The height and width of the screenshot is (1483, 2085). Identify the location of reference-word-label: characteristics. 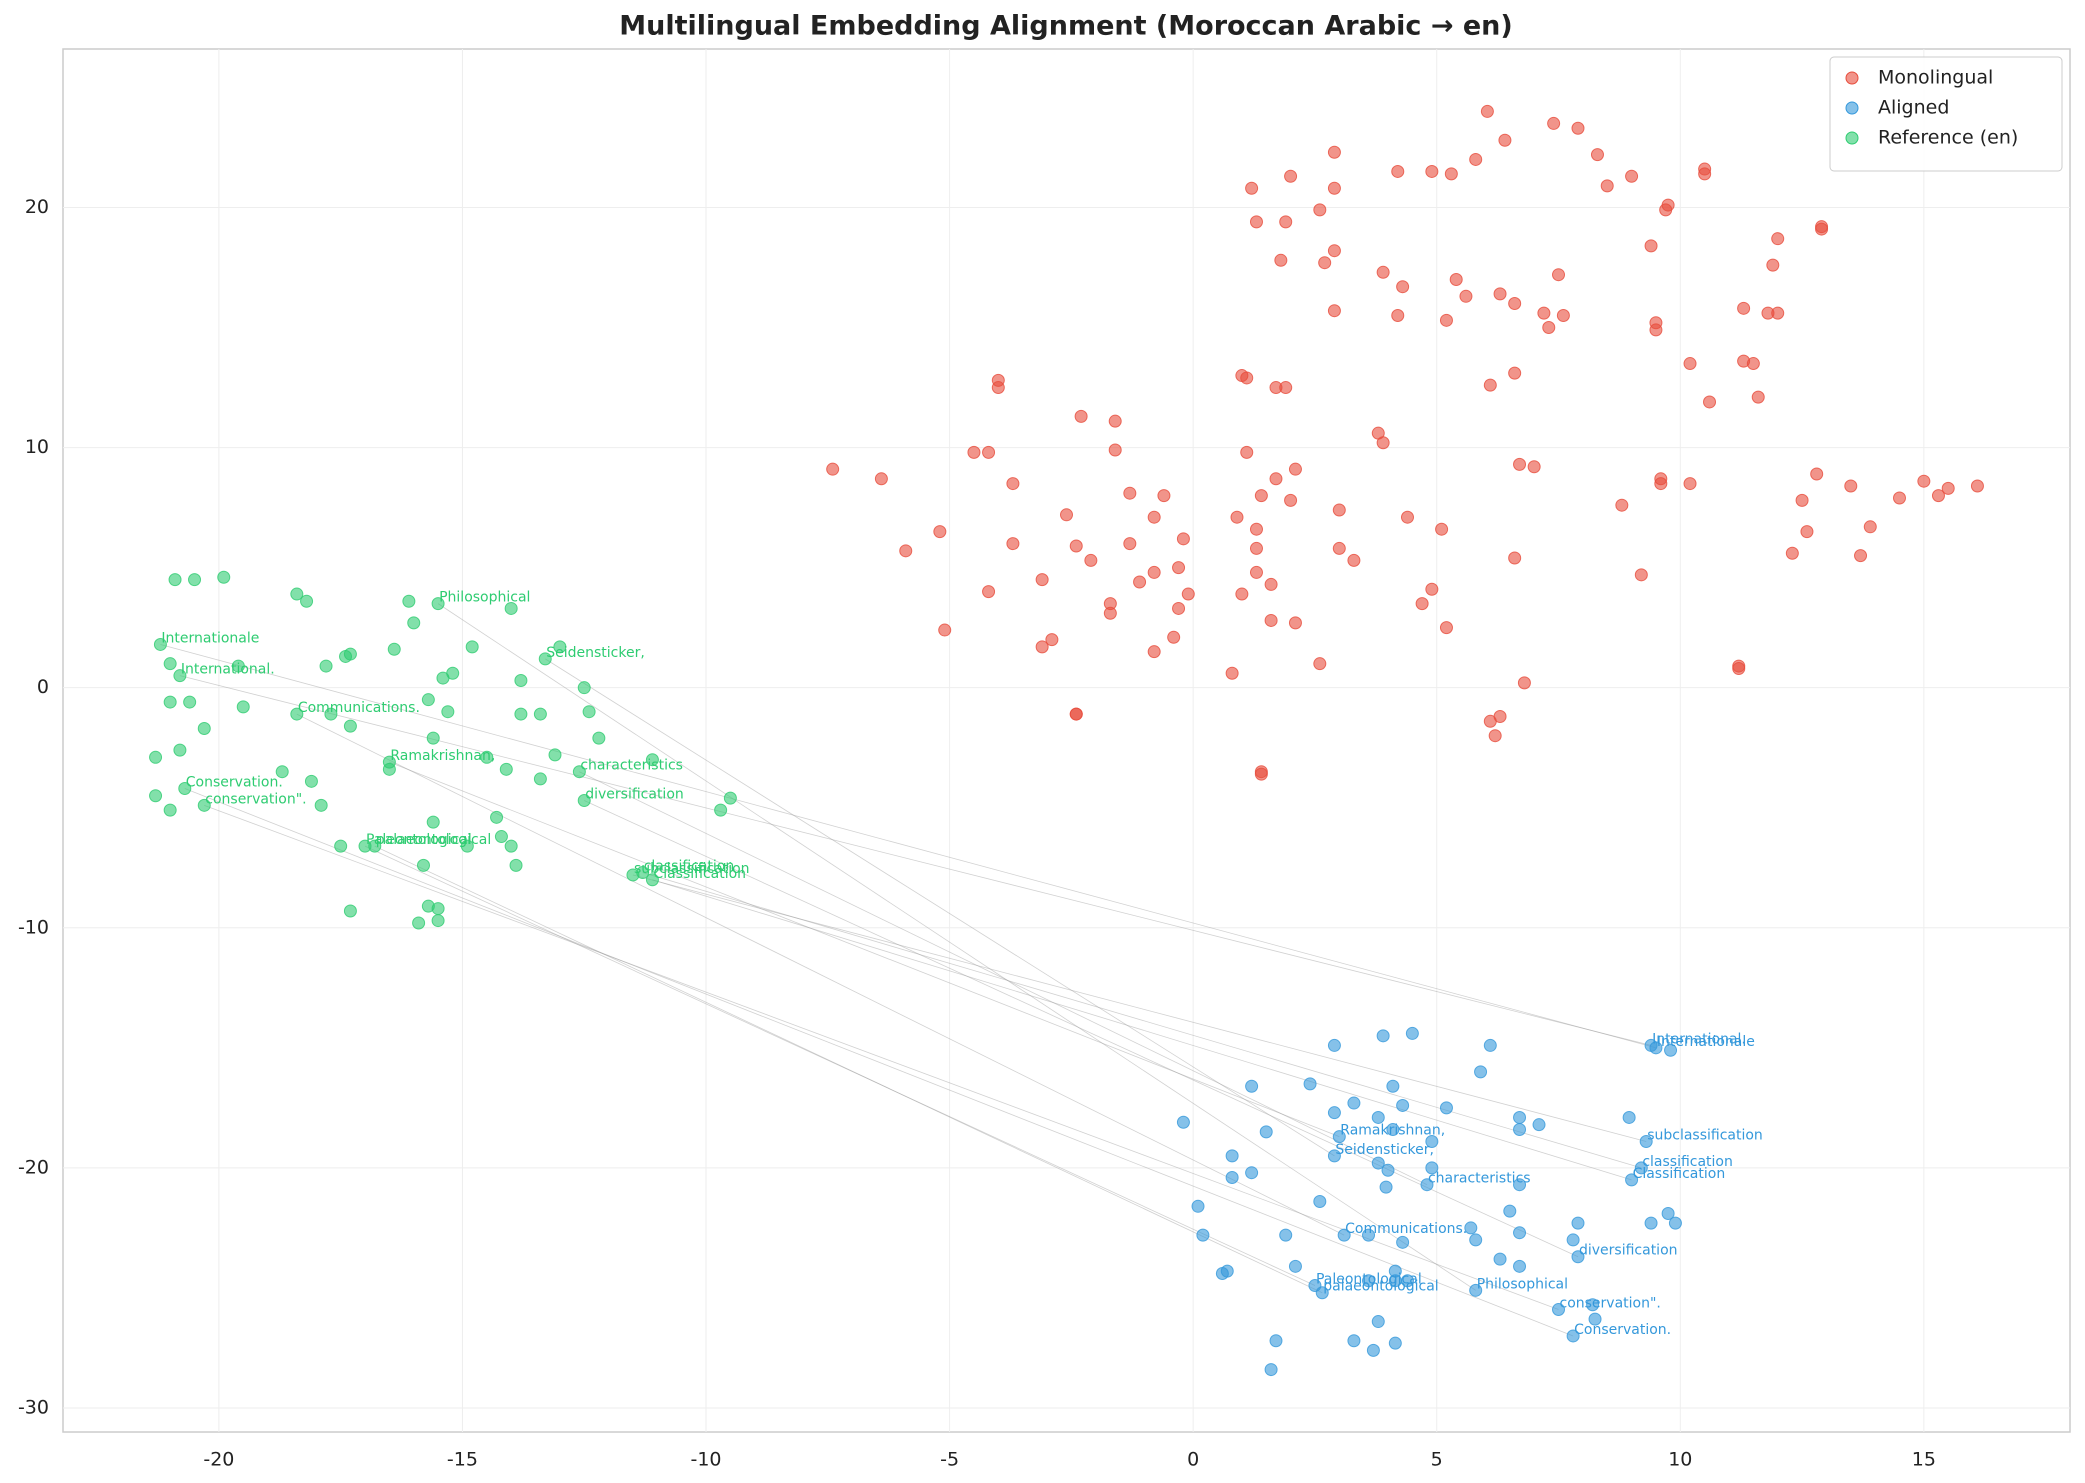
(631, 766).